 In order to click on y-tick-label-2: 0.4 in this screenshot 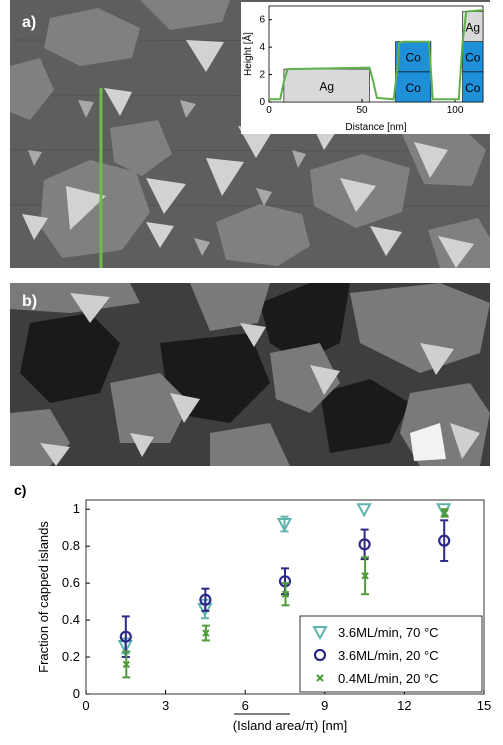, I will do `click(71, 619)`.